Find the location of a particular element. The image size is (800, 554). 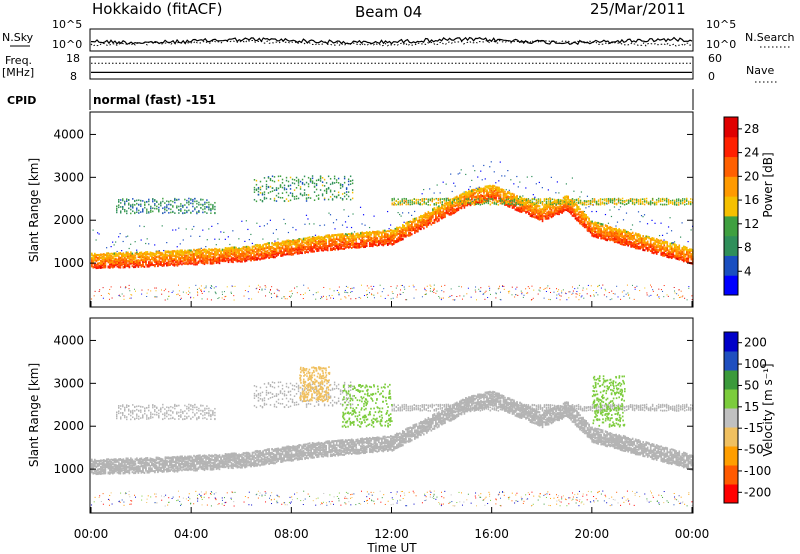

noise-left-tick-top: 10^5 is located at coordinates (67, 24).